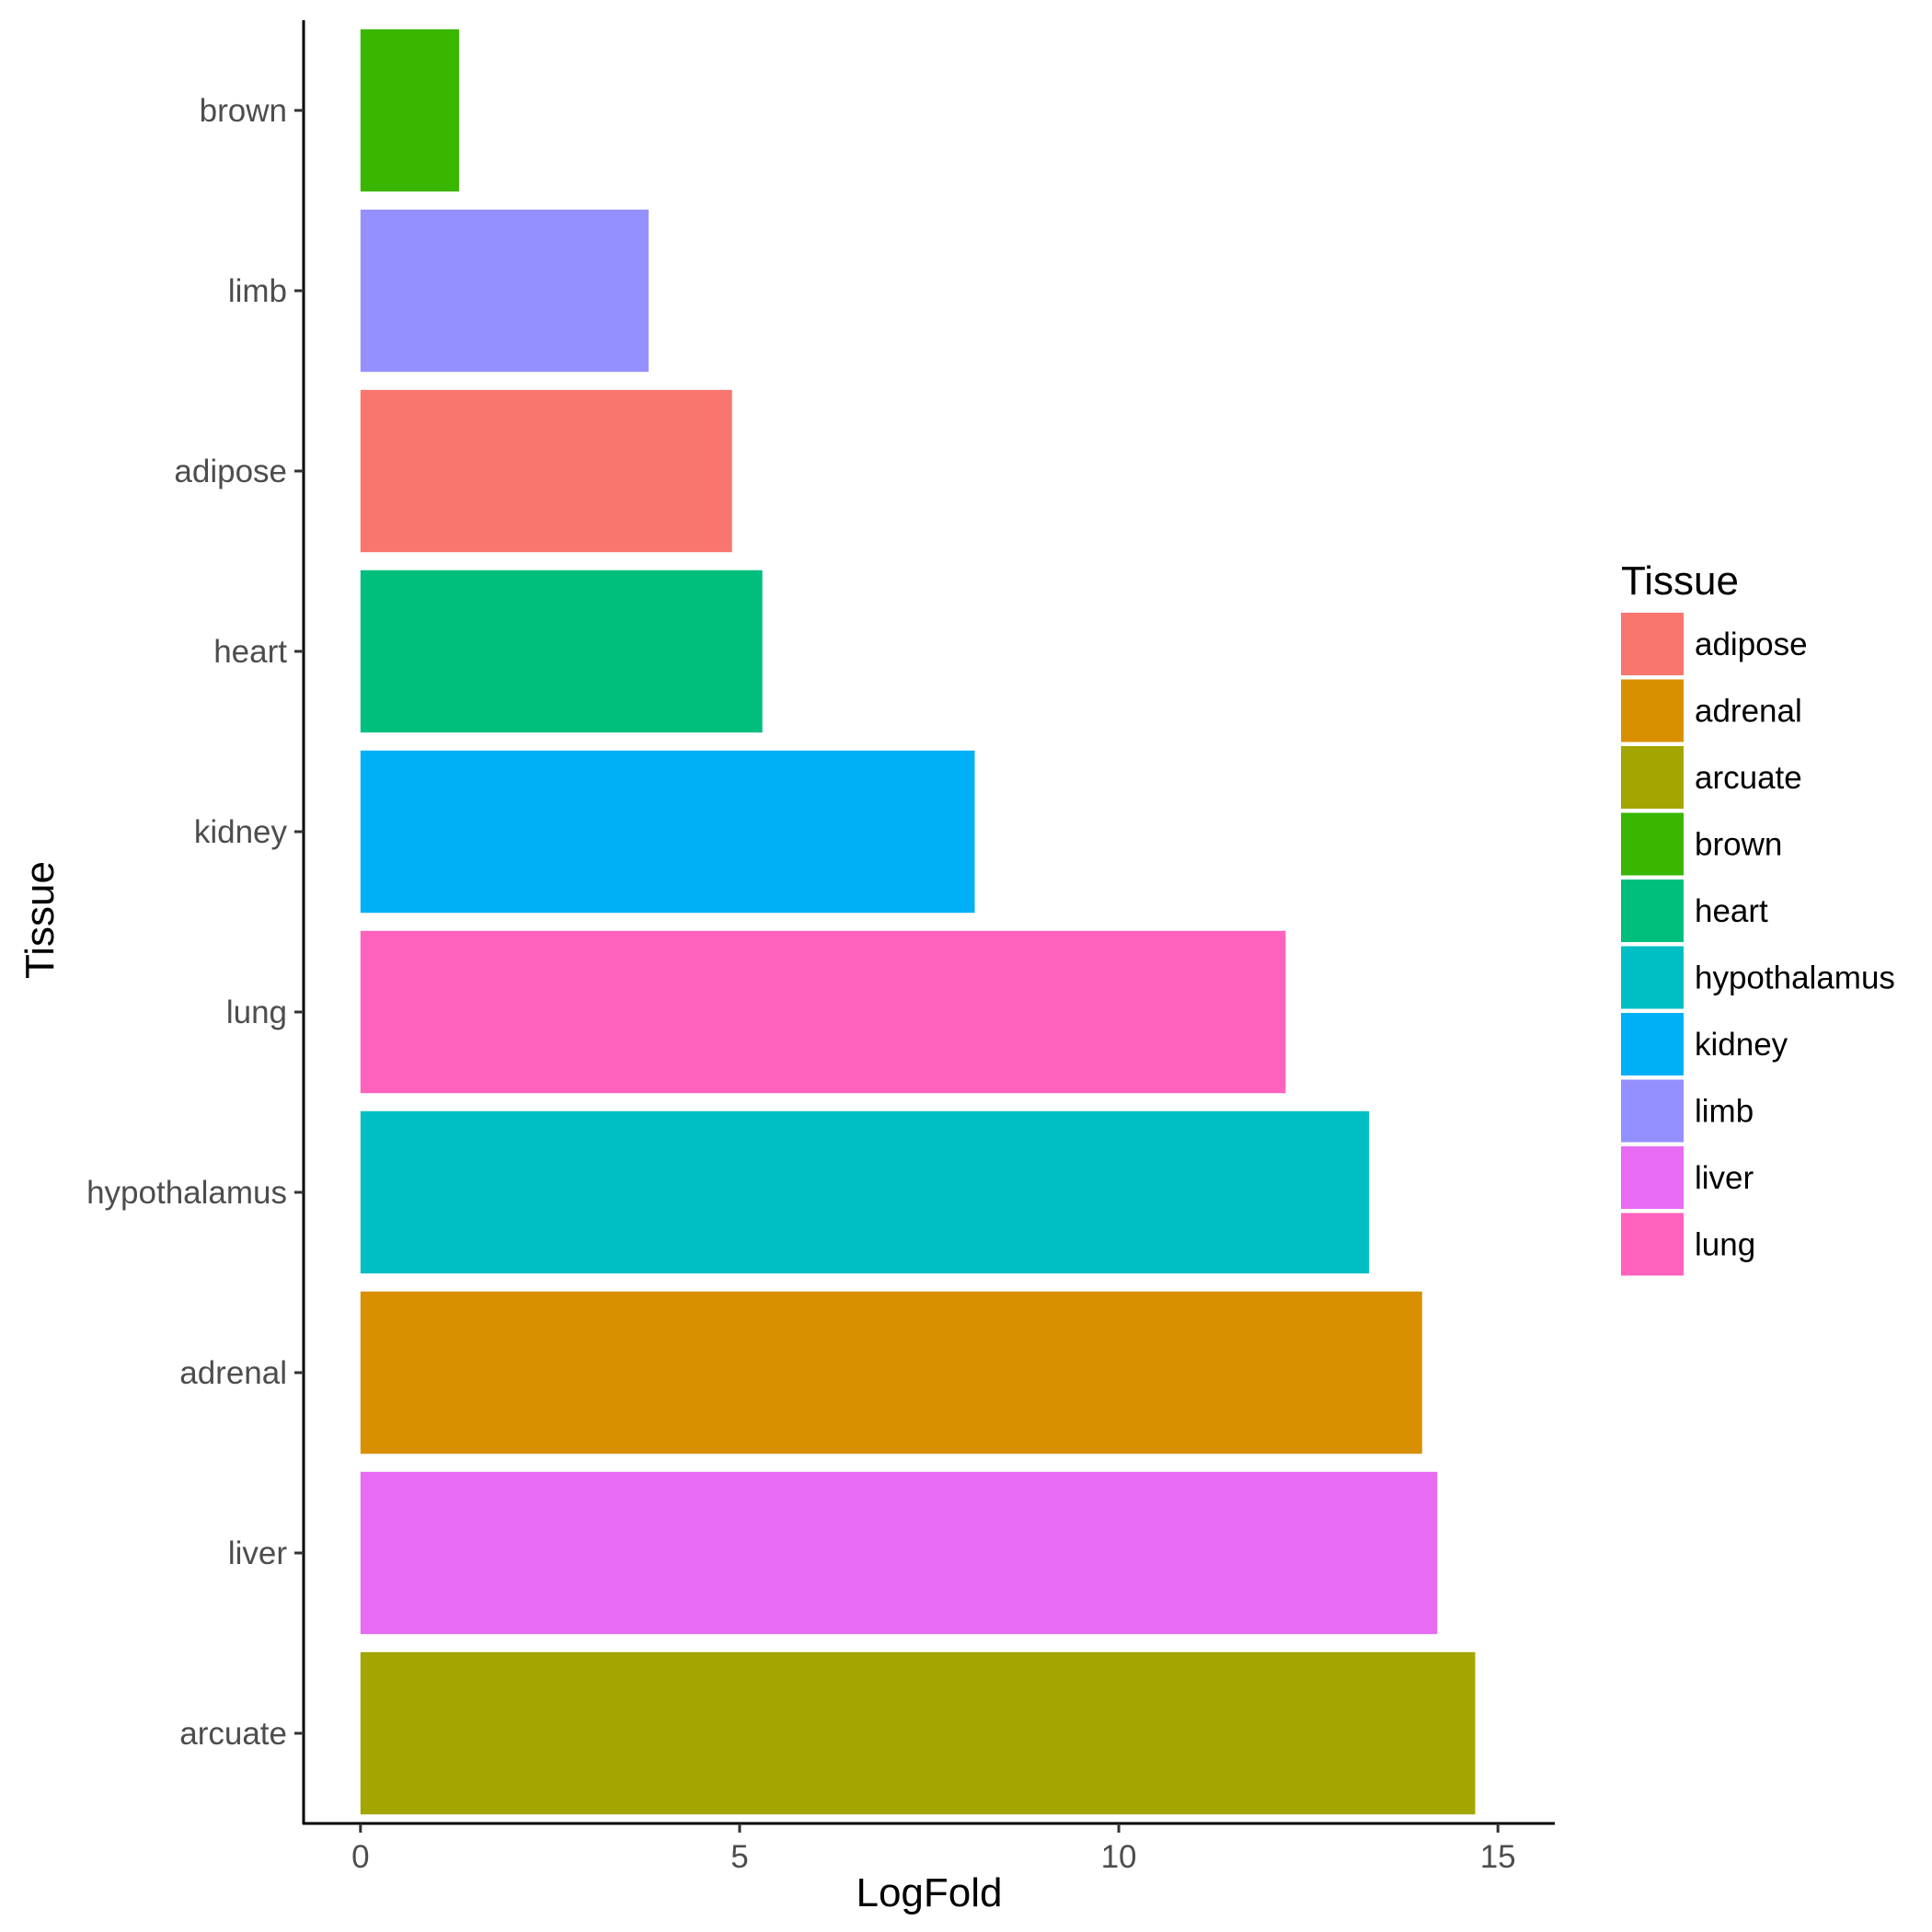  Describe the element at coordinates (1652, 644) in the screenshot. I see `legend-swatch-adipose` at that location.